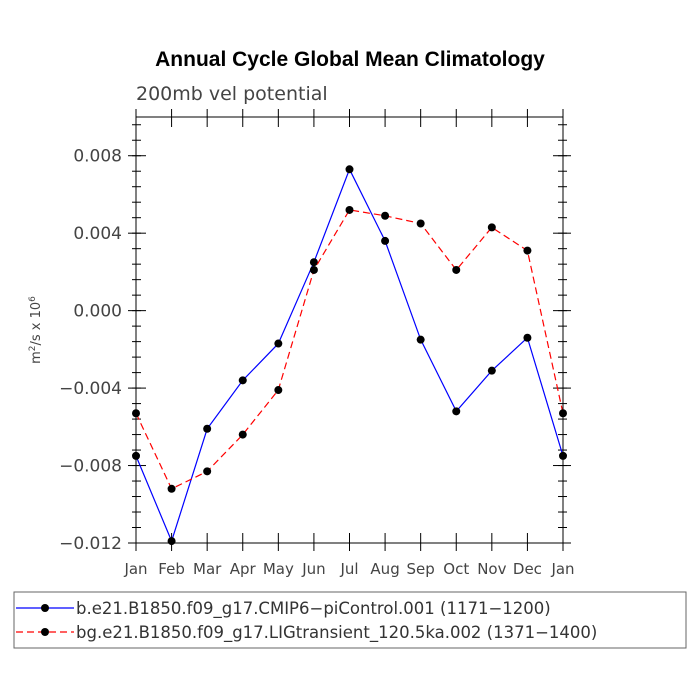  I want to click on y-tick-label: −0.008, so click(90, 467).